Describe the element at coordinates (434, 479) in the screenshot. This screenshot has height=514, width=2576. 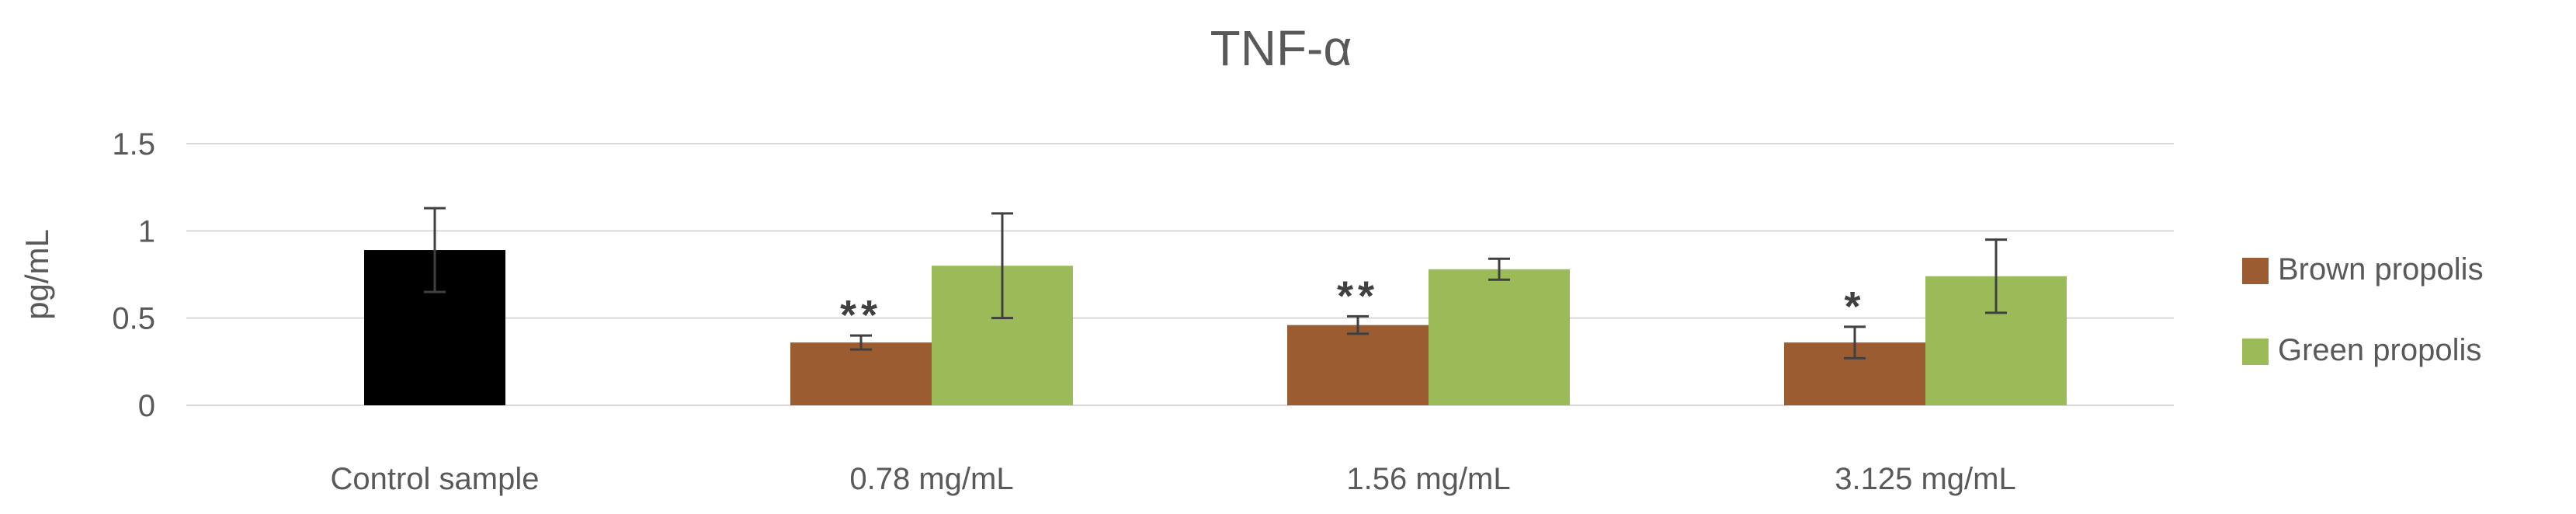
I see `x-tick-label: Control sample` at that location.